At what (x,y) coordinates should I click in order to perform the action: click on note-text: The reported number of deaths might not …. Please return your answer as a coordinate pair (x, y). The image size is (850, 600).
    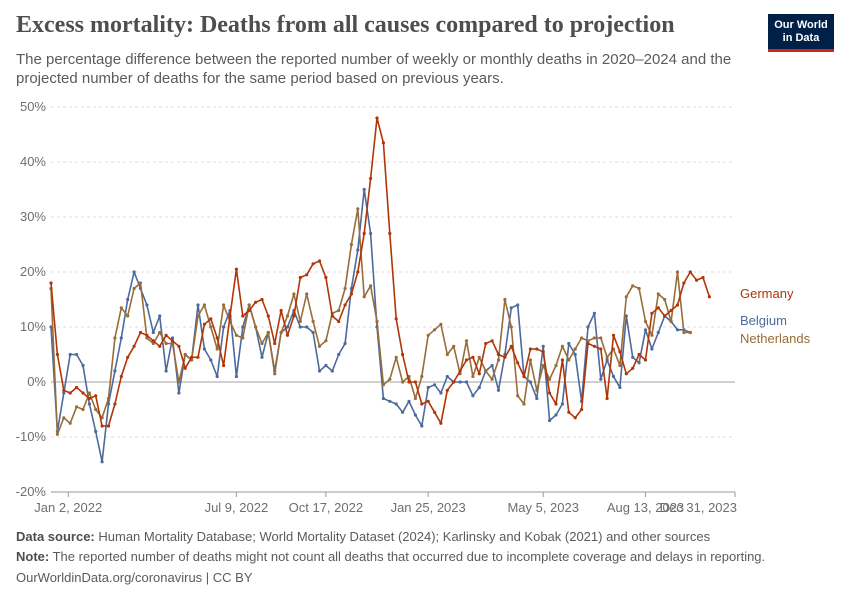
    Looking at the image, I should click on (409, 556).